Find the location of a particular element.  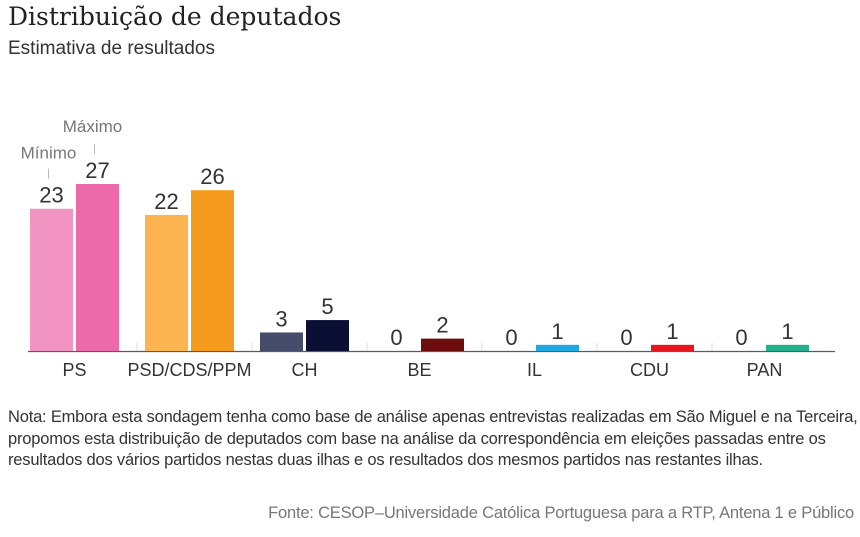

data-label: 23 is located at coordinates (51, 195).